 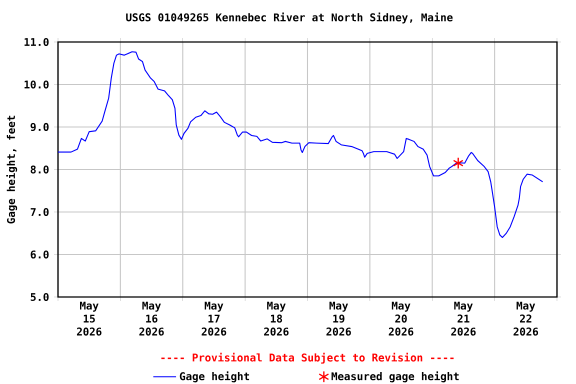 What do you see at coordinates (526, 319) in the screenshot?
I see `x-tick-label: May 22 2026` at bounding box center [526, 319].